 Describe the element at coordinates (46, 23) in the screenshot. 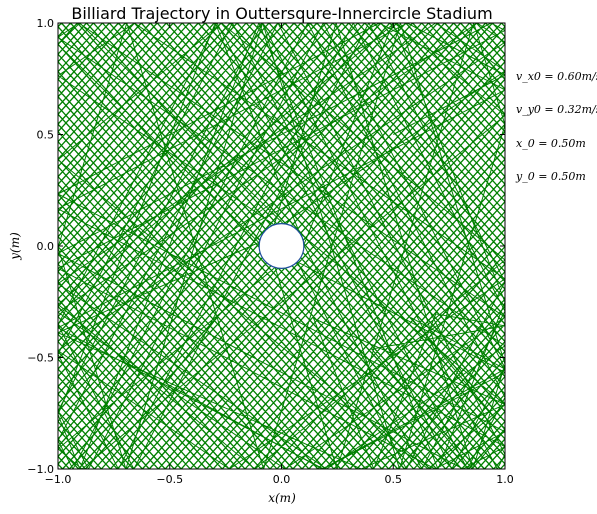

I see `y-tick-label: 1.0` at that location.